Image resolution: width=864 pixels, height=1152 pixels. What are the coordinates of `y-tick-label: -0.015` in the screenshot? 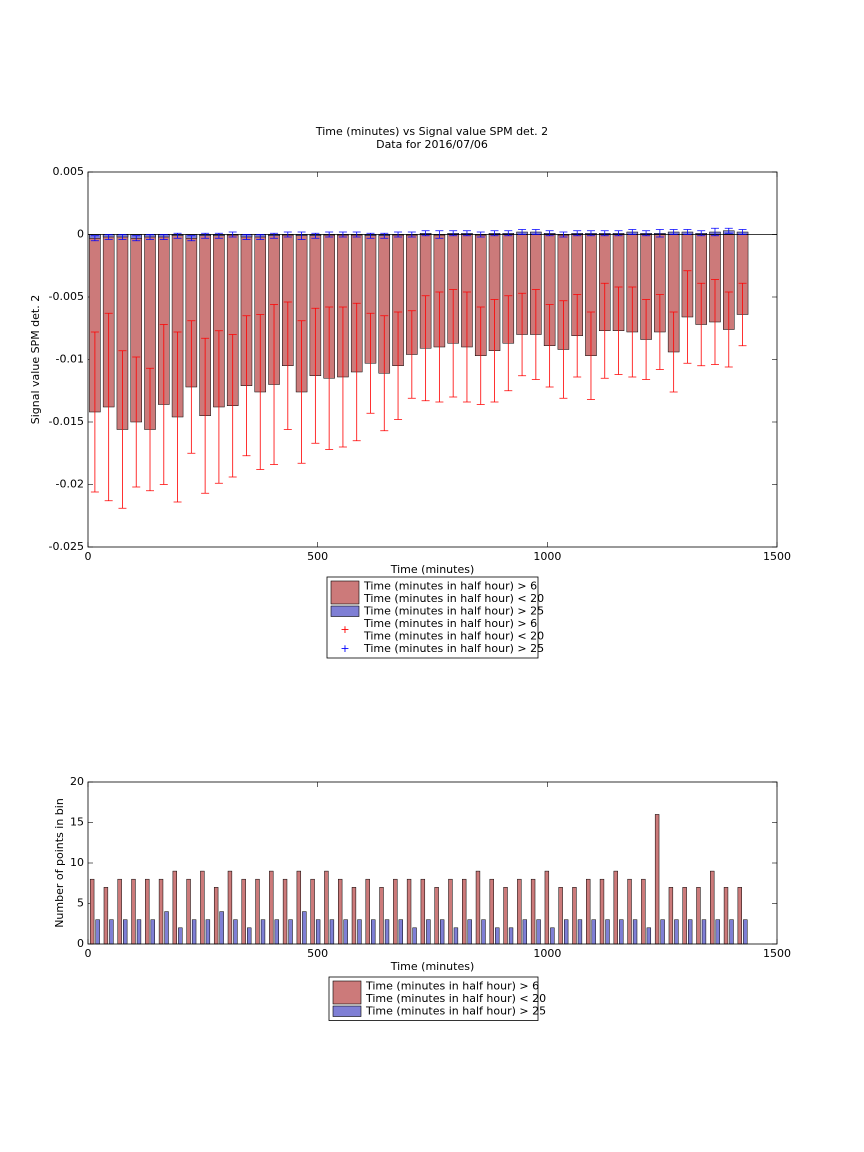 It's located at (66, 421).